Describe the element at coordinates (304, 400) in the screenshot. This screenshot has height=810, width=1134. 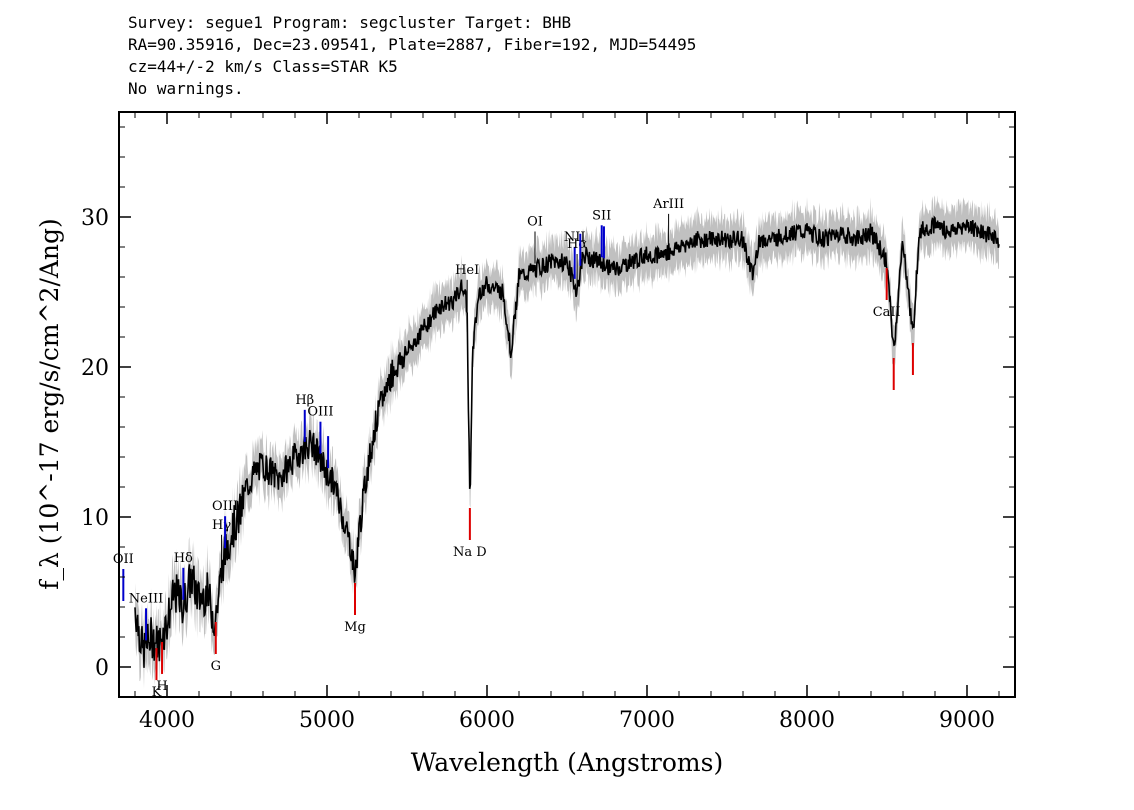
I see `line-marker-label-8: Hβ` at that location.